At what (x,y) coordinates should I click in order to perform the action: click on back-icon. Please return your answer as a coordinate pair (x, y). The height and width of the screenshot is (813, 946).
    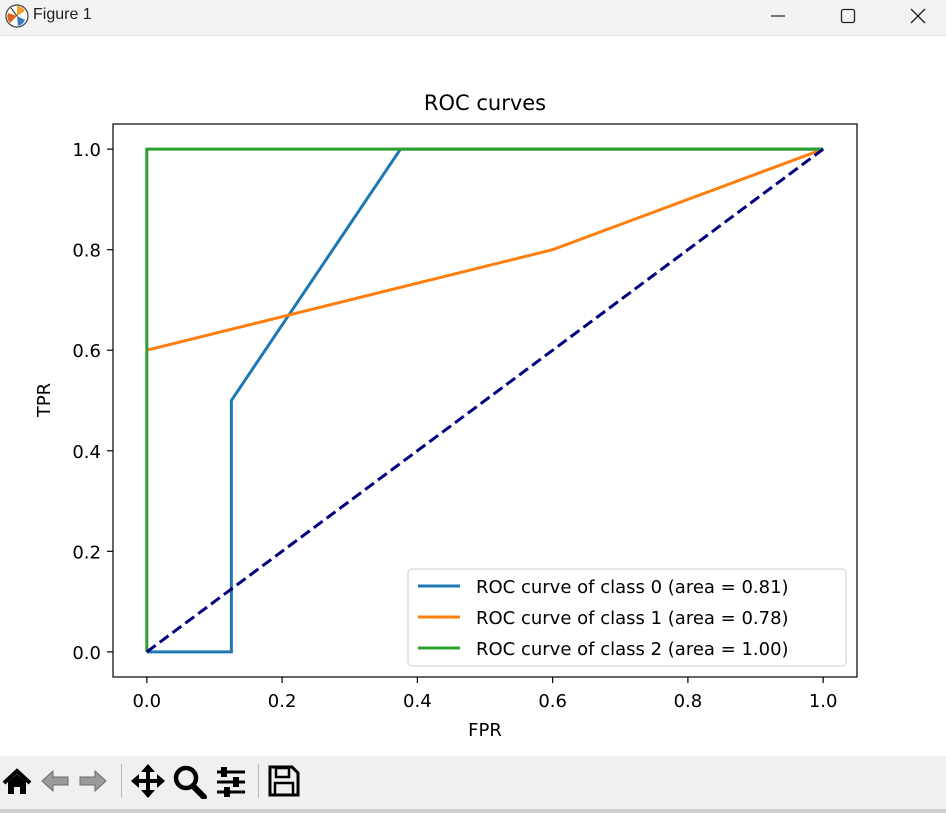
    Looking at the image, I should click on (55, 781).